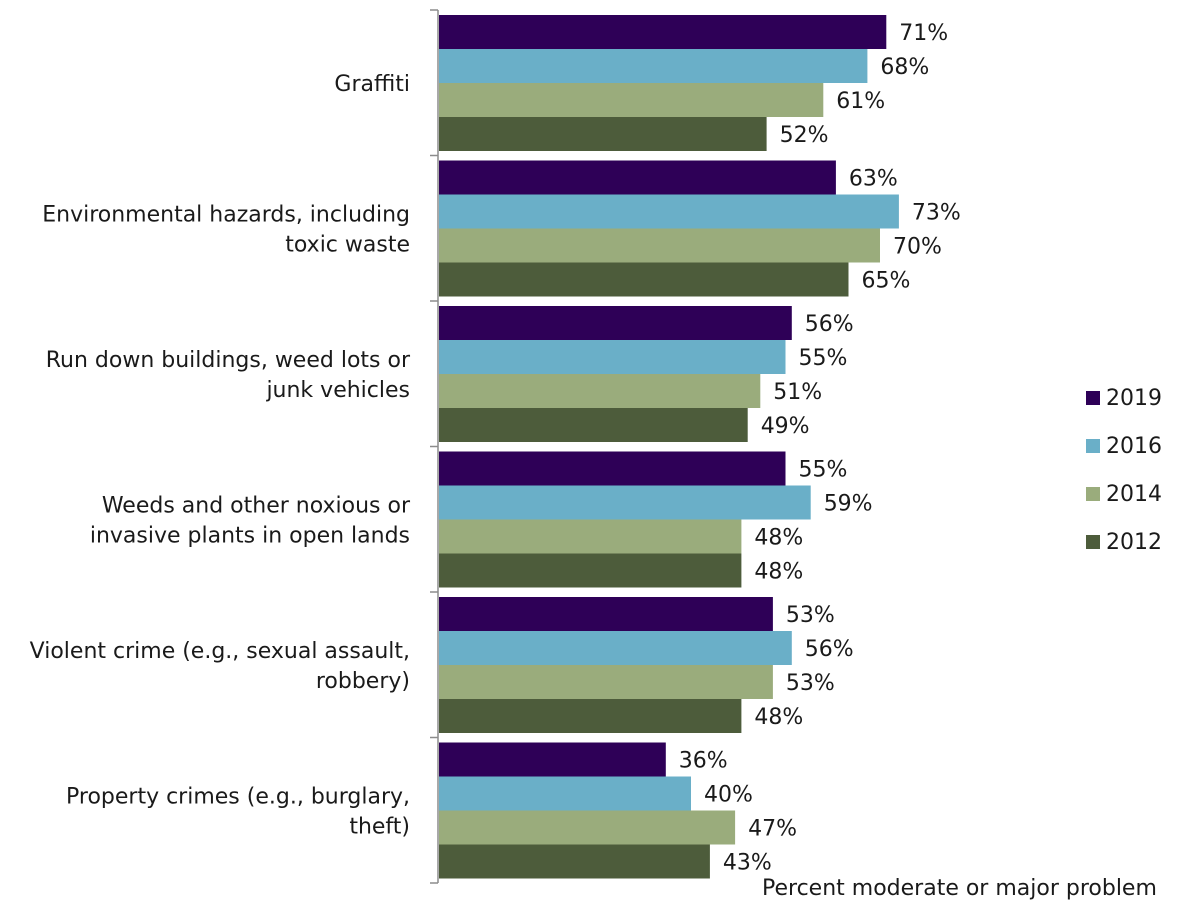 Image resolution: width=1202 pixels, height=906 pixels. I want to click on data-label: 52%, so click(804, 135).